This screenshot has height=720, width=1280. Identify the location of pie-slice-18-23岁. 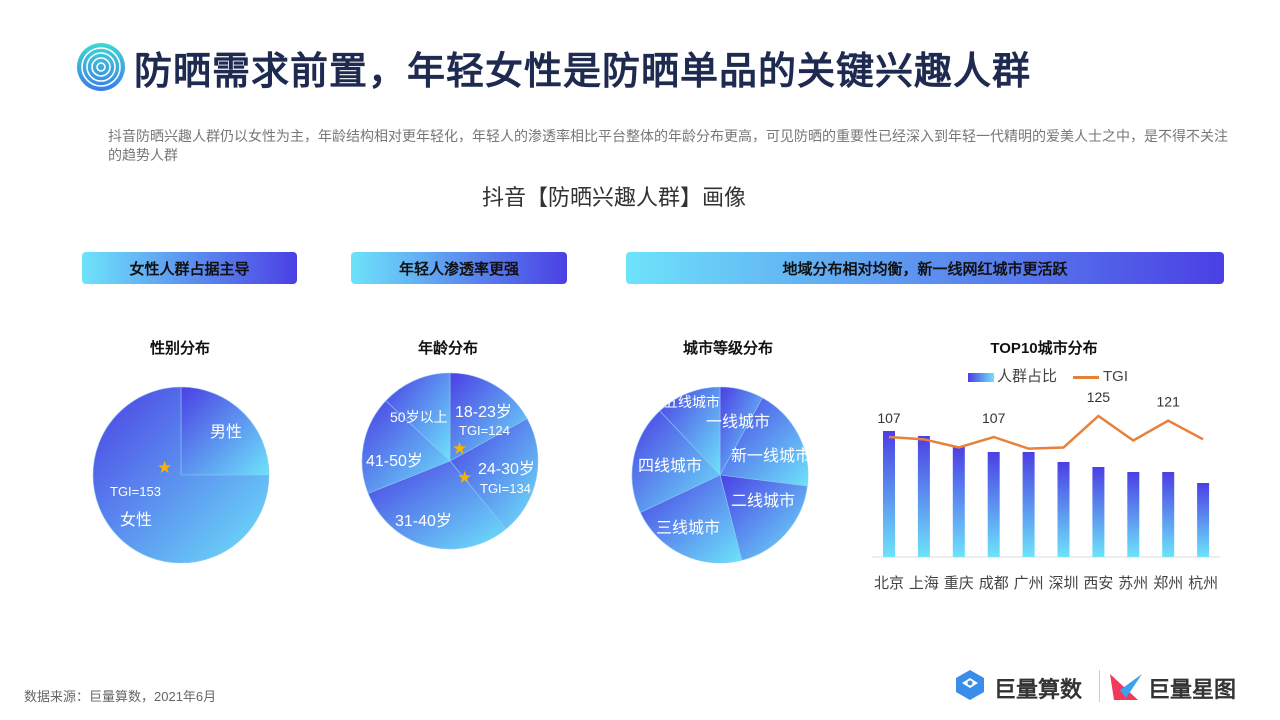
(488, 417).